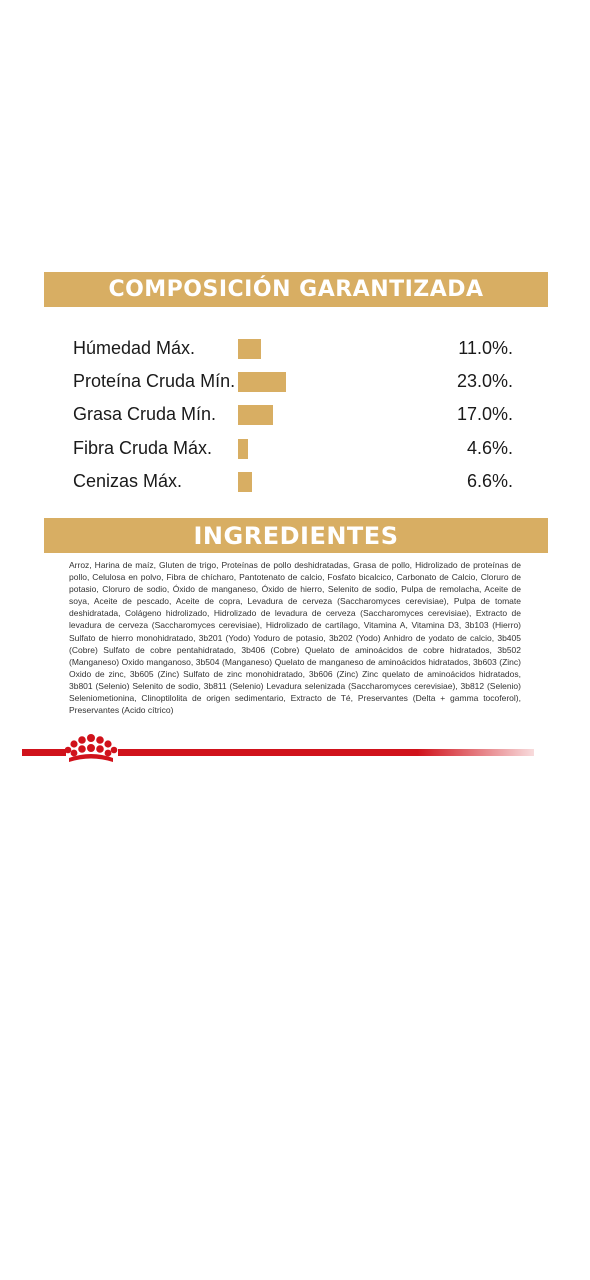  What do you see at coordinates (484, 414) in the screenshot?
I see `nutrient-value: 17.0%.` at bounding box center [484, 414].